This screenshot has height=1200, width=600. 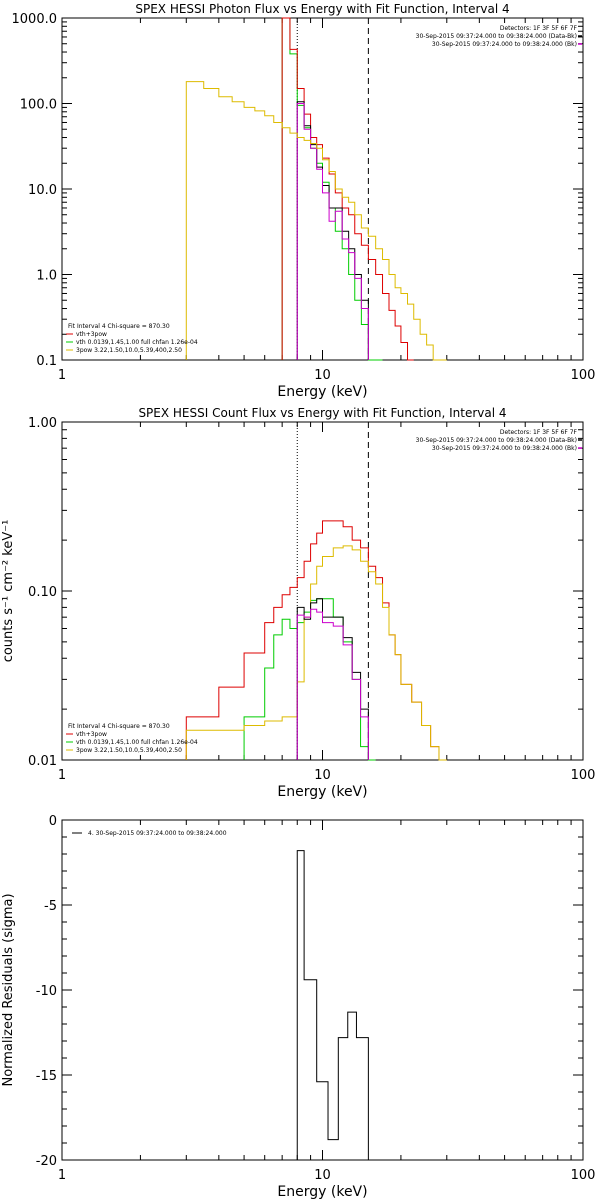 What do you see at coordinates (38, 105) in the screenshot?
I see `y-tick-label: 100.0` at bounding box center [38, 105].